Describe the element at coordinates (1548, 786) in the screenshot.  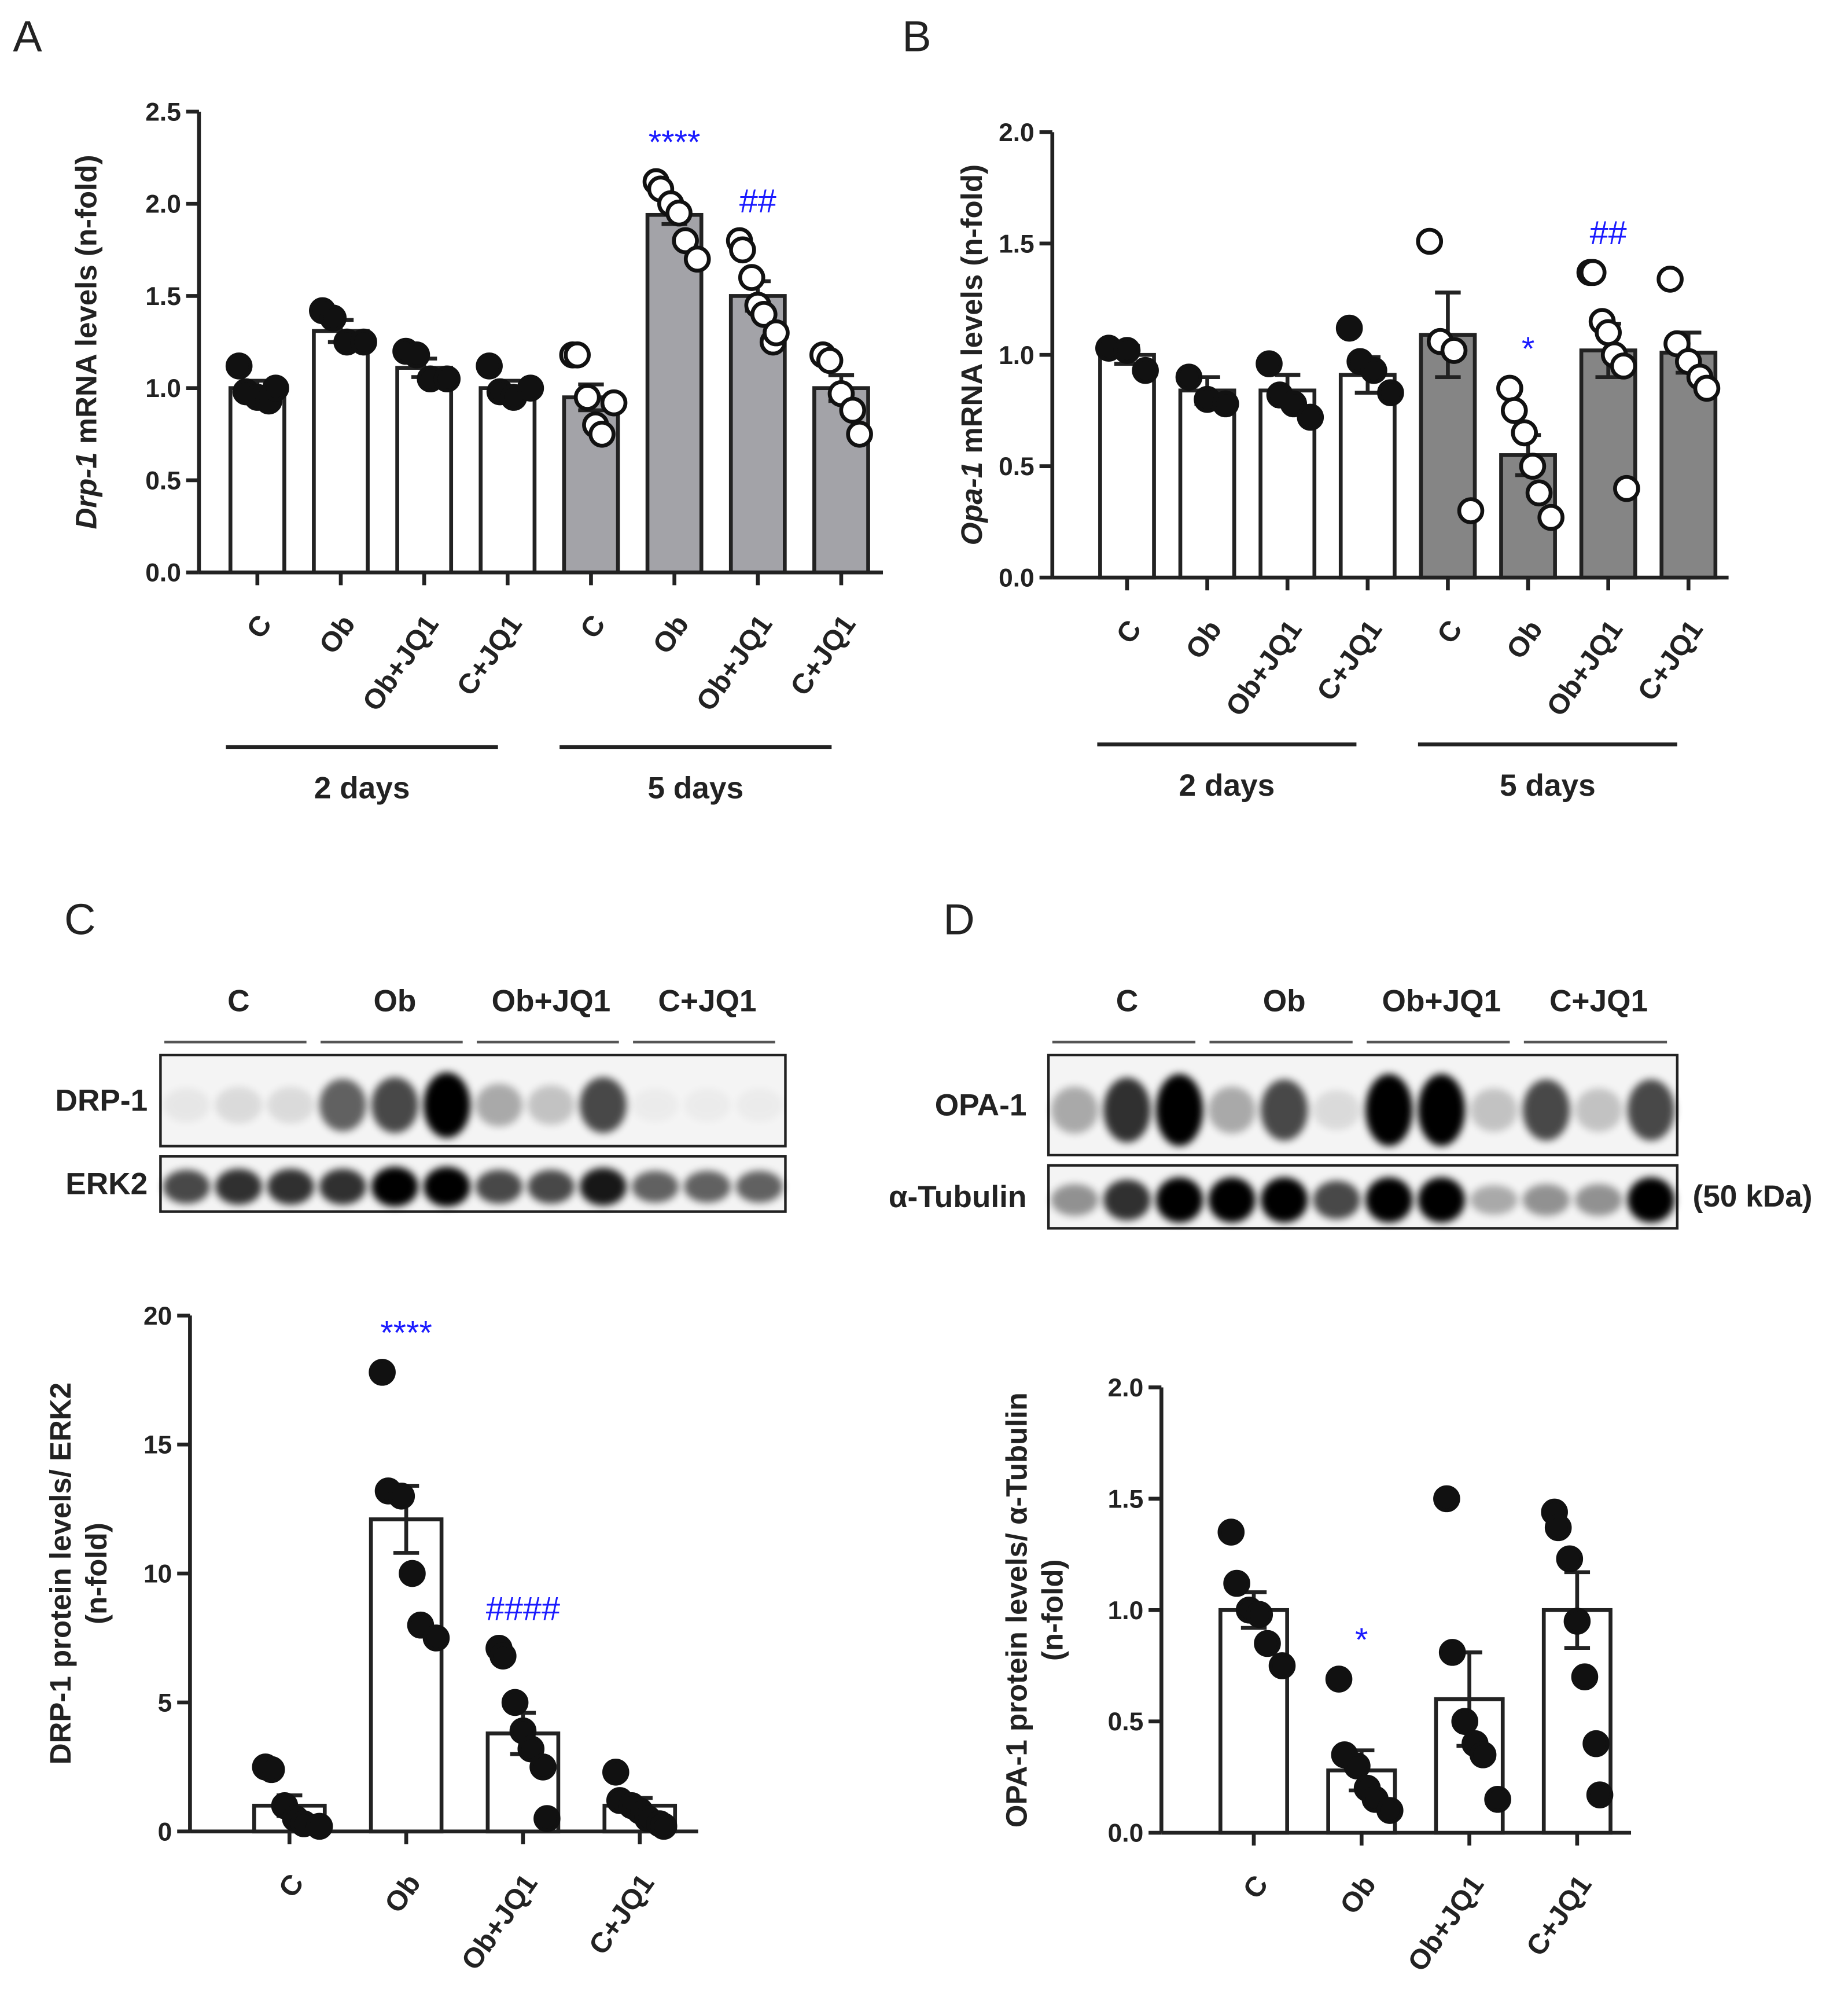
I see `group-label: 5 days` at that location.